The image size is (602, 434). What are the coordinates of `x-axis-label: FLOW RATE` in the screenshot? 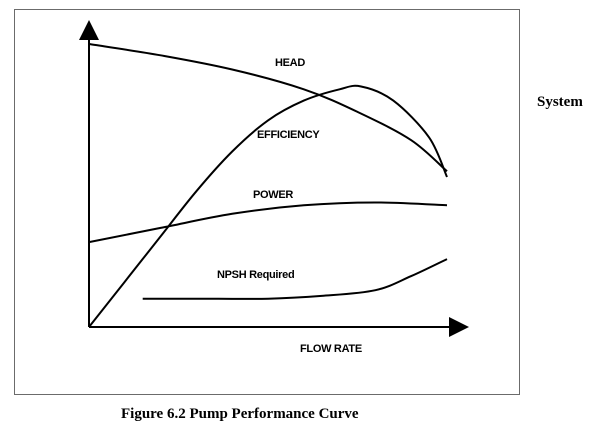 It's located at (331, 349).